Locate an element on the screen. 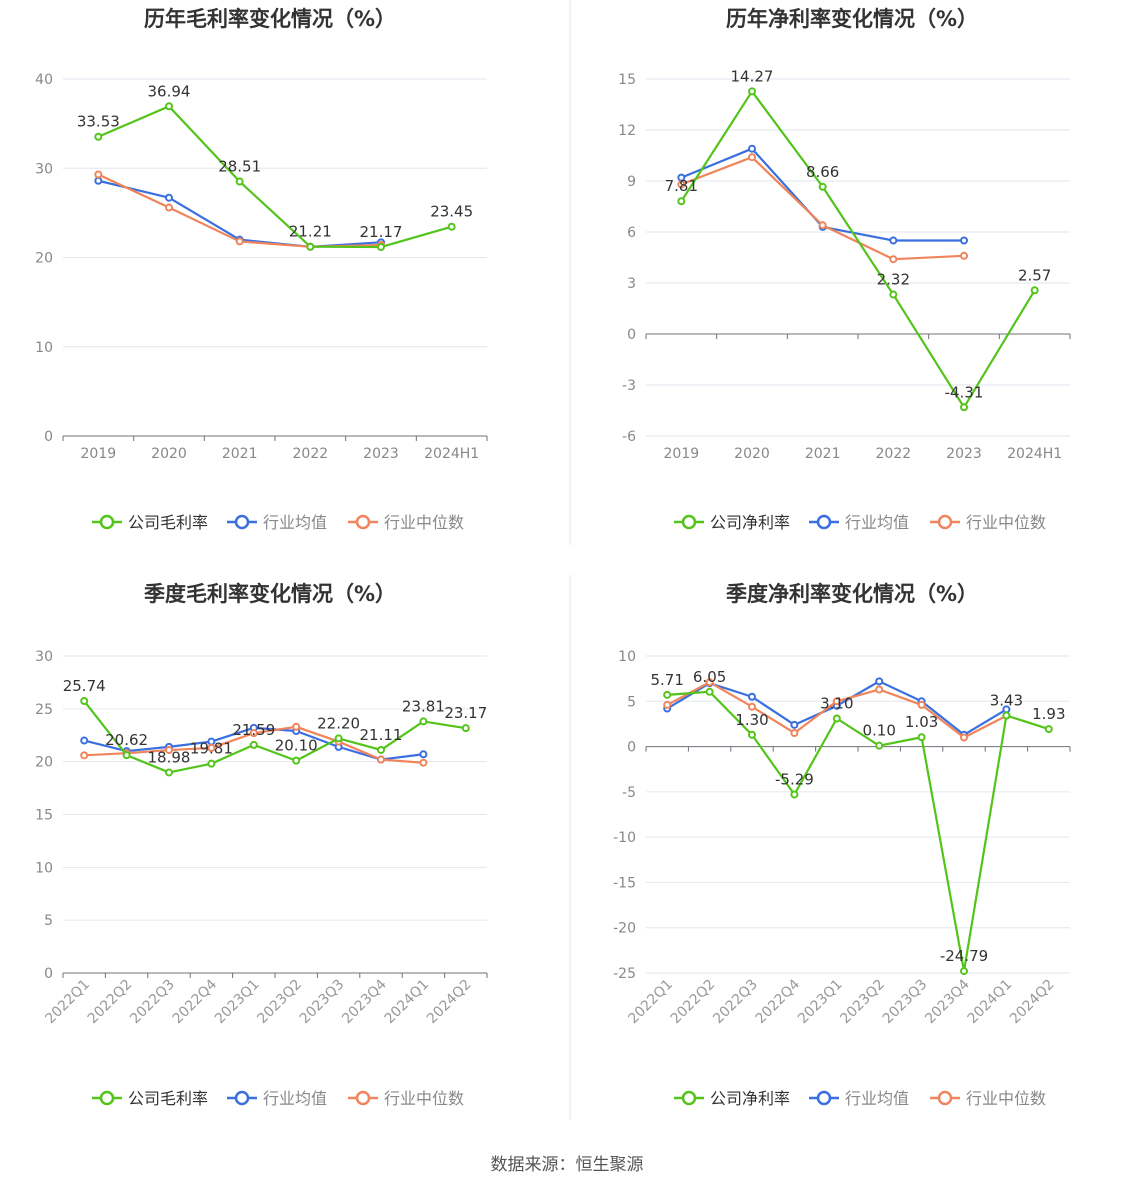 This screenshot has height=1188, width=1134. y-tick-label: 0 is located at coordinates (631, 748).